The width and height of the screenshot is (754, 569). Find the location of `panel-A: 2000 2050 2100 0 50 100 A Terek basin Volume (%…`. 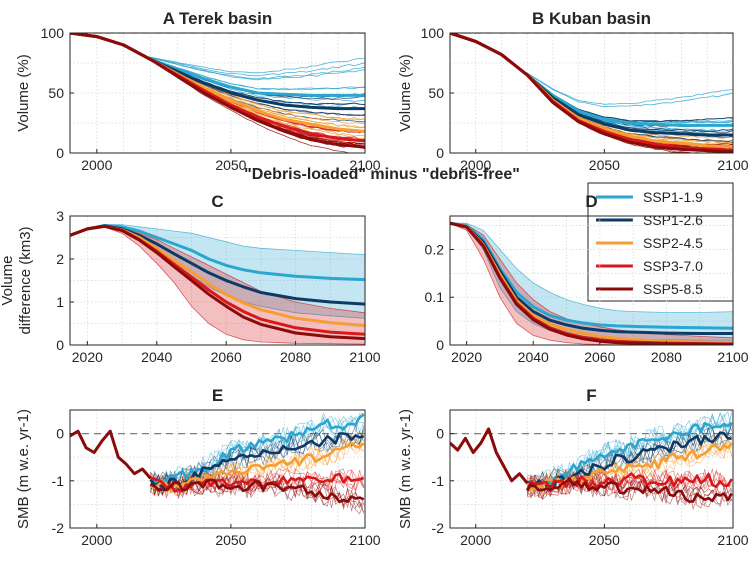

panel-A: 2000 2050 2100 0 50 100 A Terek basin Volume (%… is located at coordinates (198, 91).